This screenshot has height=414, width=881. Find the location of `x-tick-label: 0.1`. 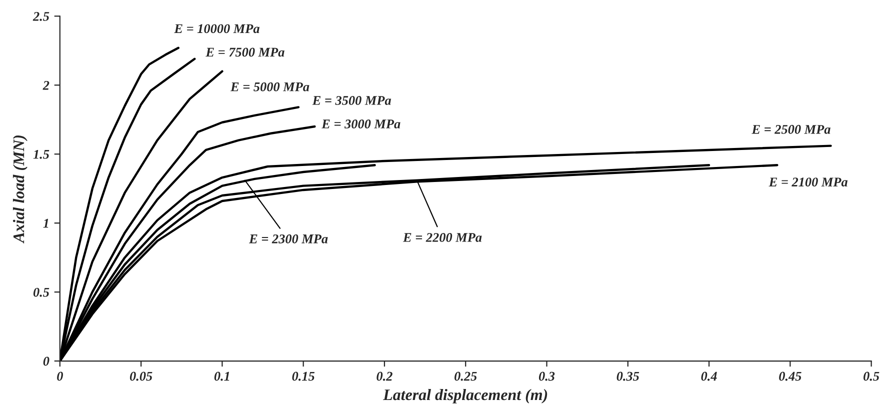

x-tick-label: 0.1 is located at coordinates (222, 376).